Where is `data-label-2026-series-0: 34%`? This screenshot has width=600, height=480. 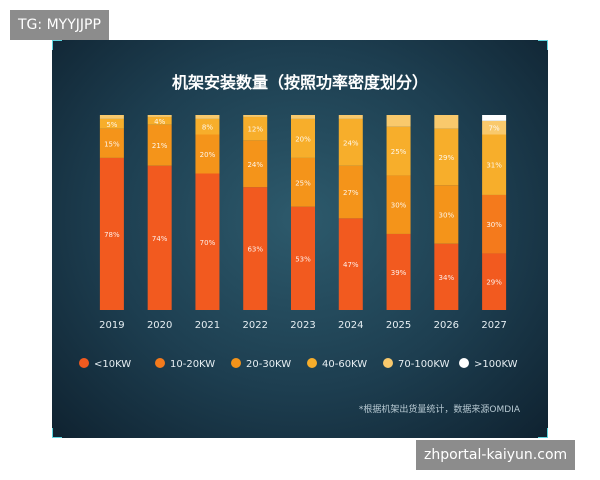 data-label-2026-series-0: 34% is located at coordinates (447, 278).